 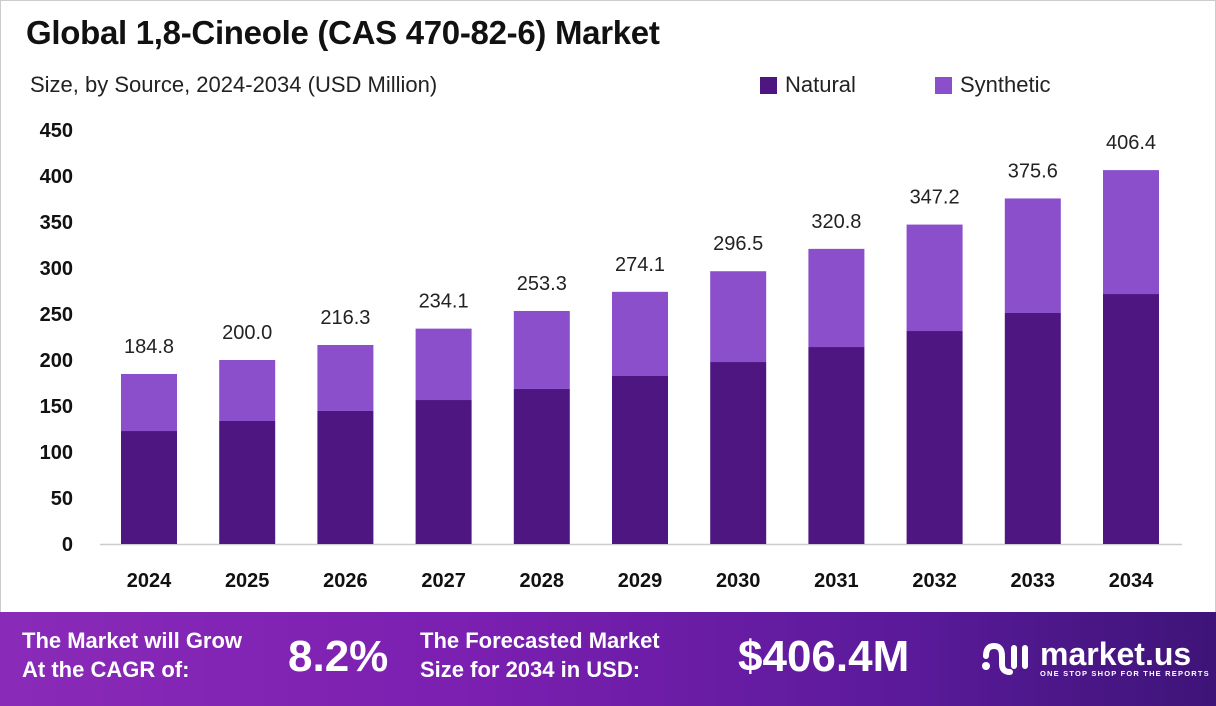 I want to click on x-tick-label-2029: 2029, so click(x=640, y=581).